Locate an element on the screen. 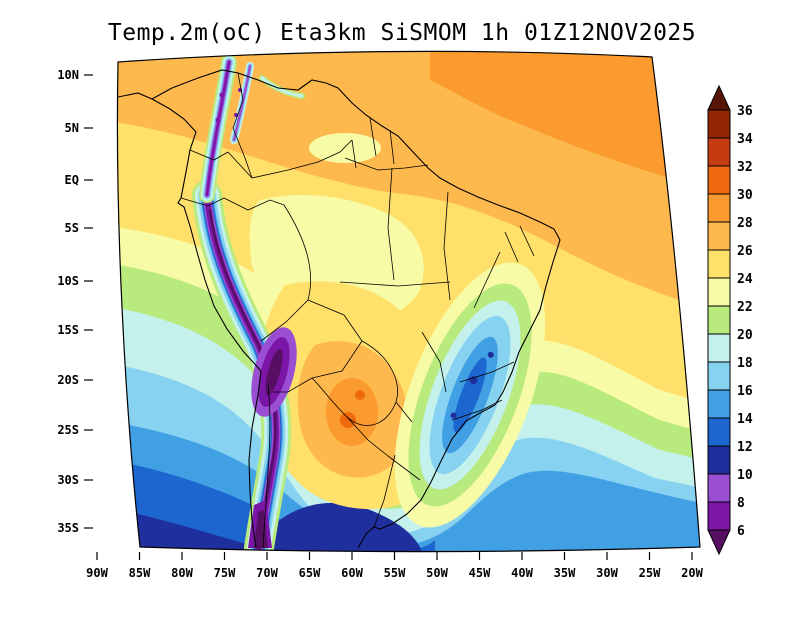 The height and width of the screenshot is (618, 800). cold-tongue is located at coordinates (470, 395).